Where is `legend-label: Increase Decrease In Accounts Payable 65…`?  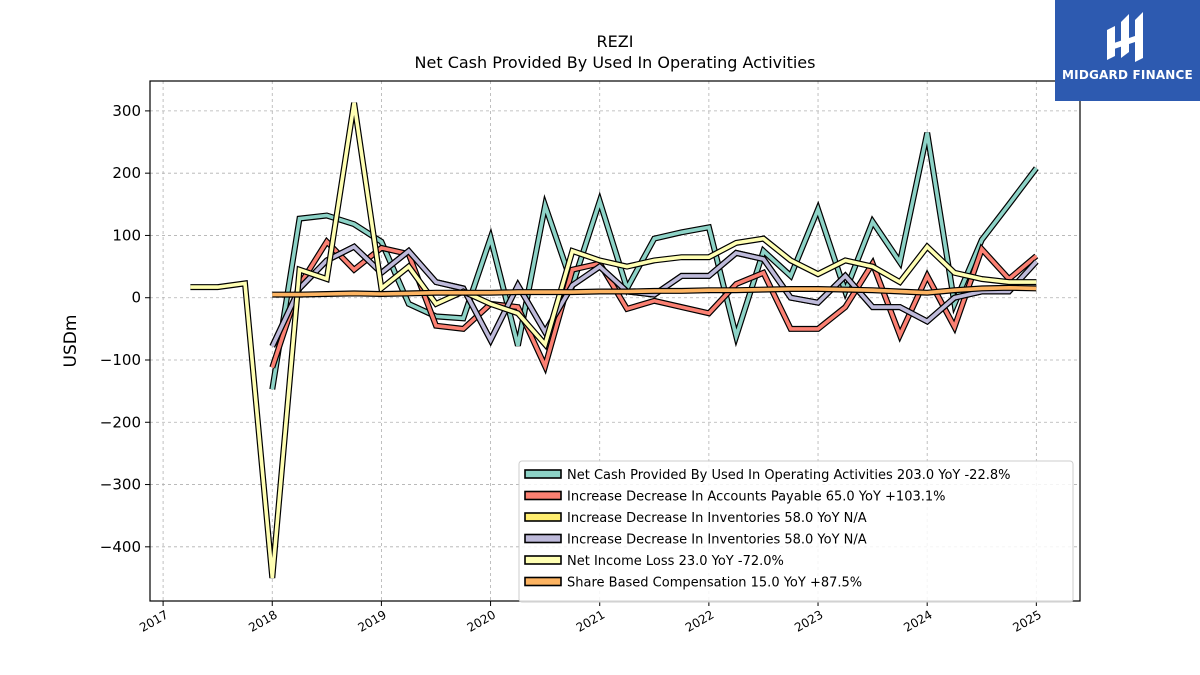 legend-label: Increase Decrease In Accounts Payable 65… is located at coordinates (756, 497).